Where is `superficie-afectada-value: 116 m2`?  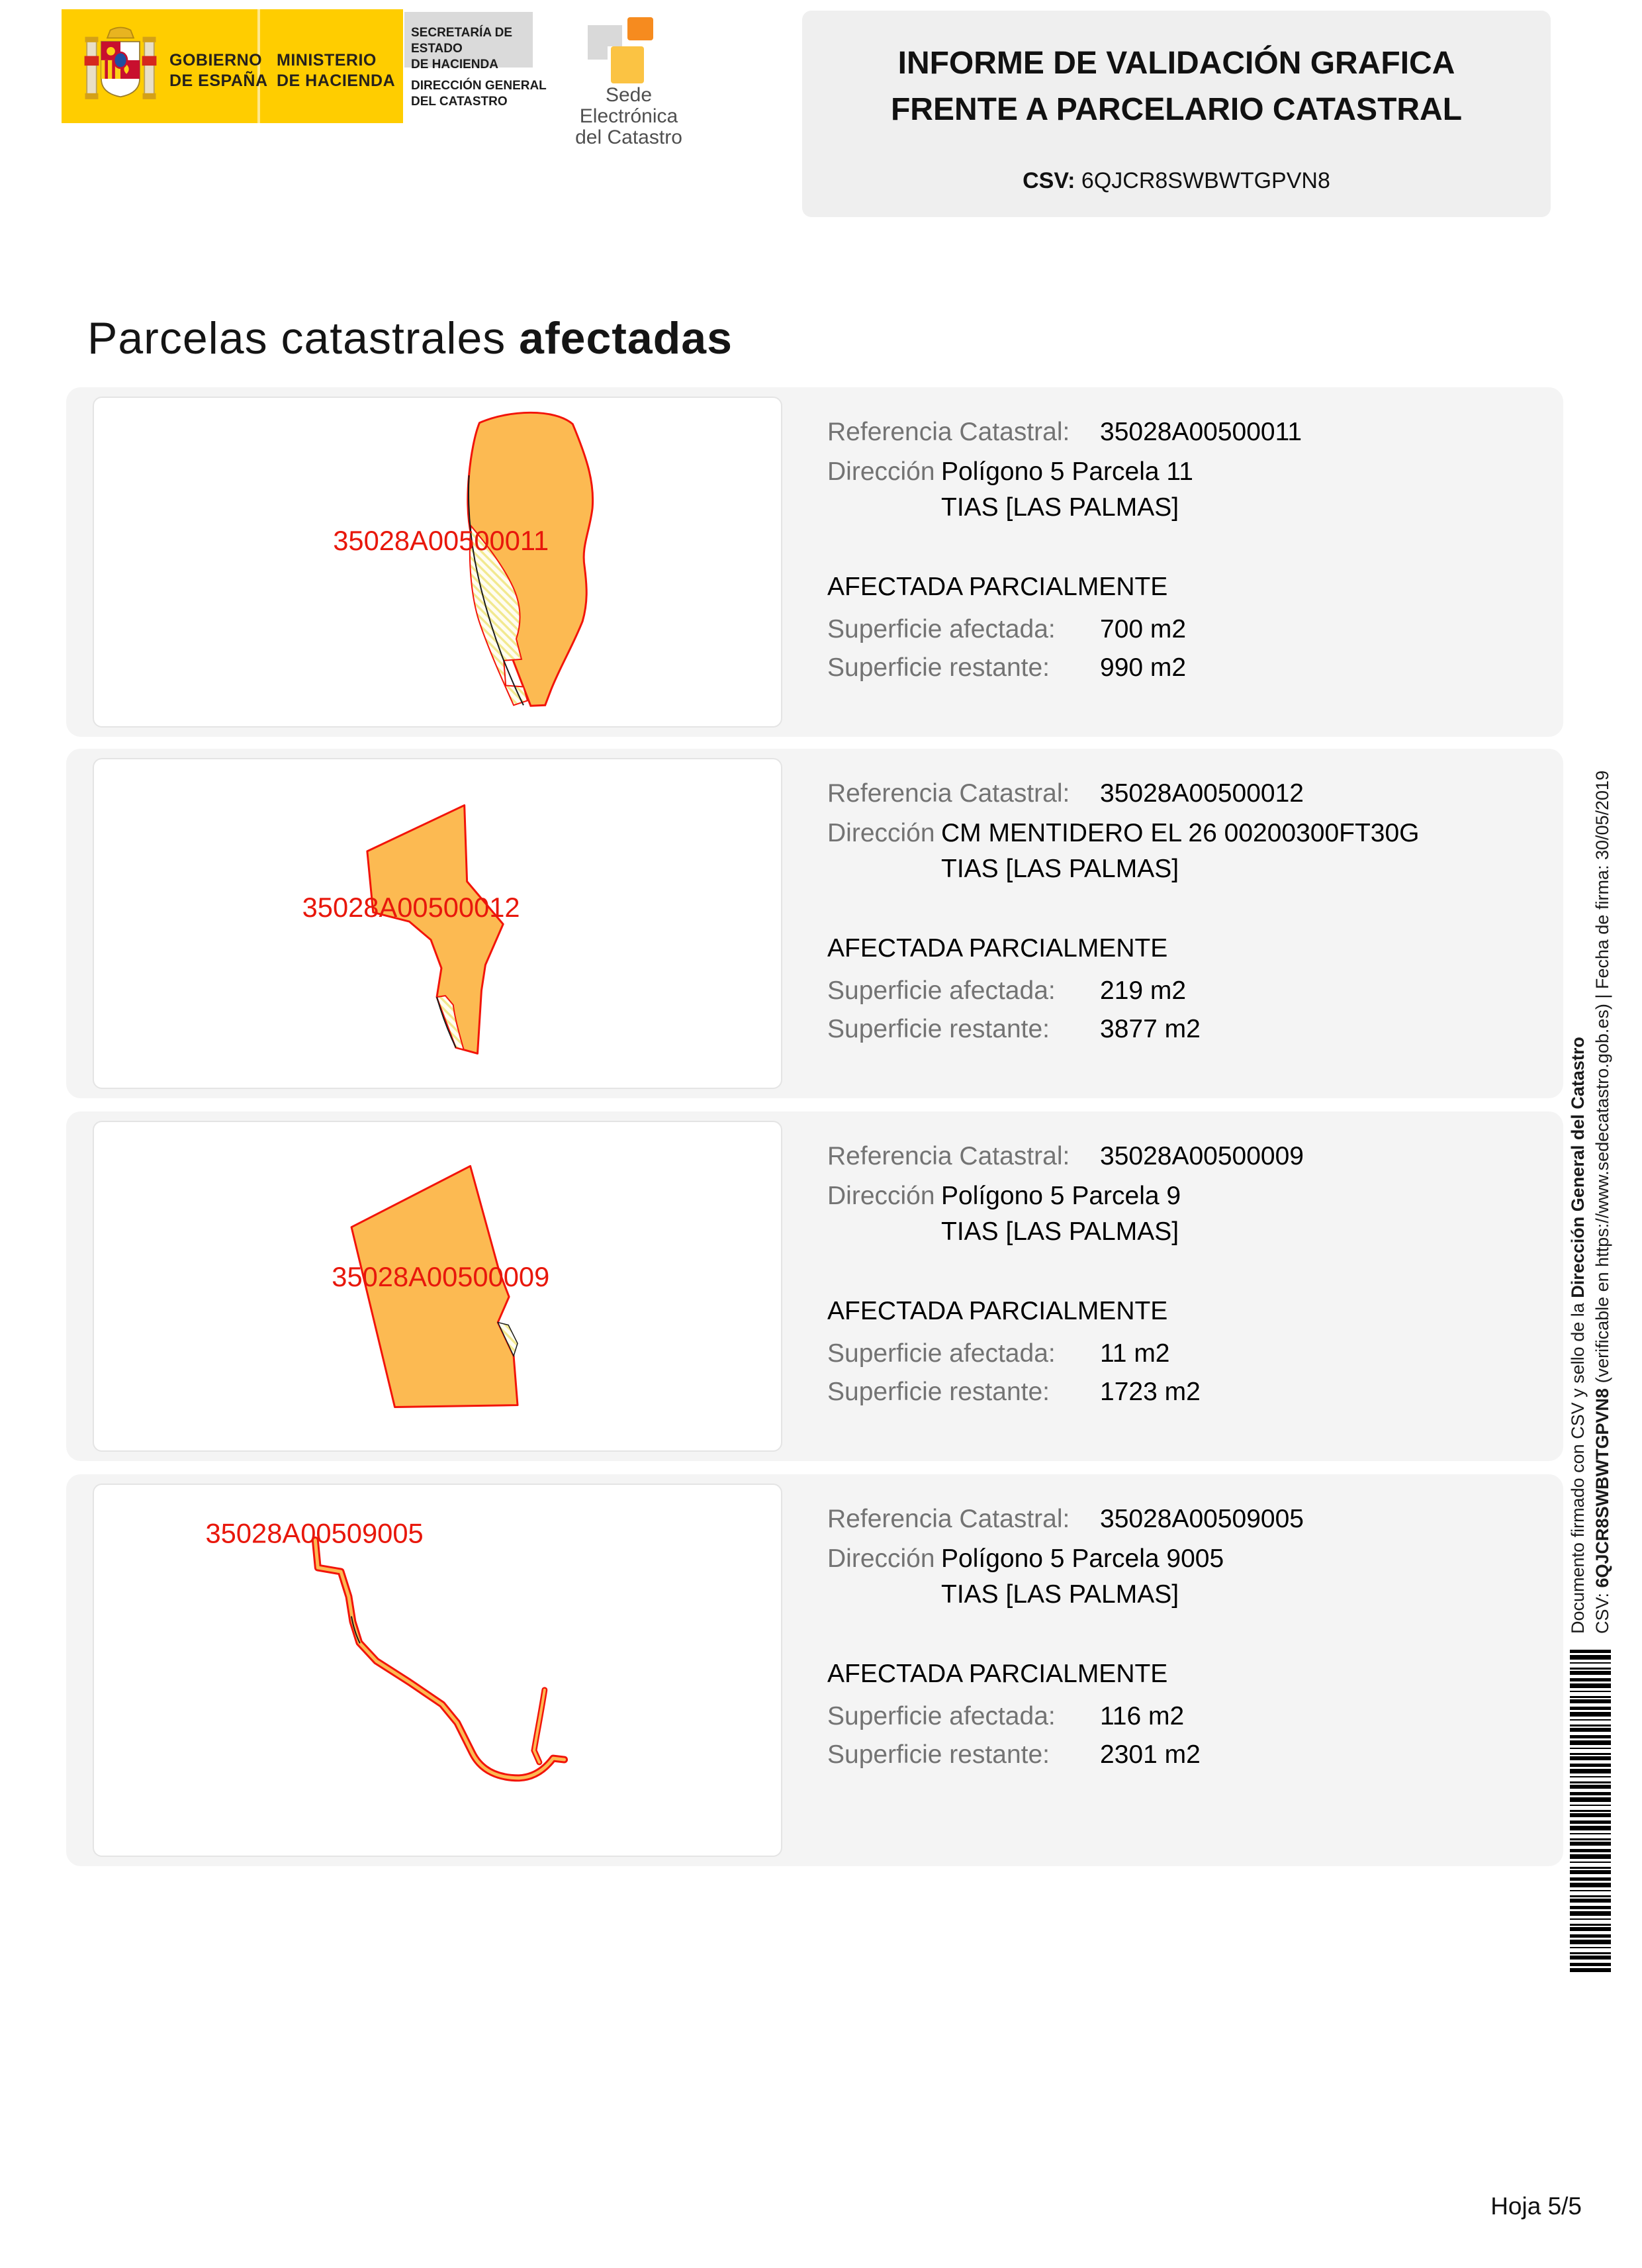
superficie-afectada-value: 116 m2 is located at coordinates (1142, 1716).